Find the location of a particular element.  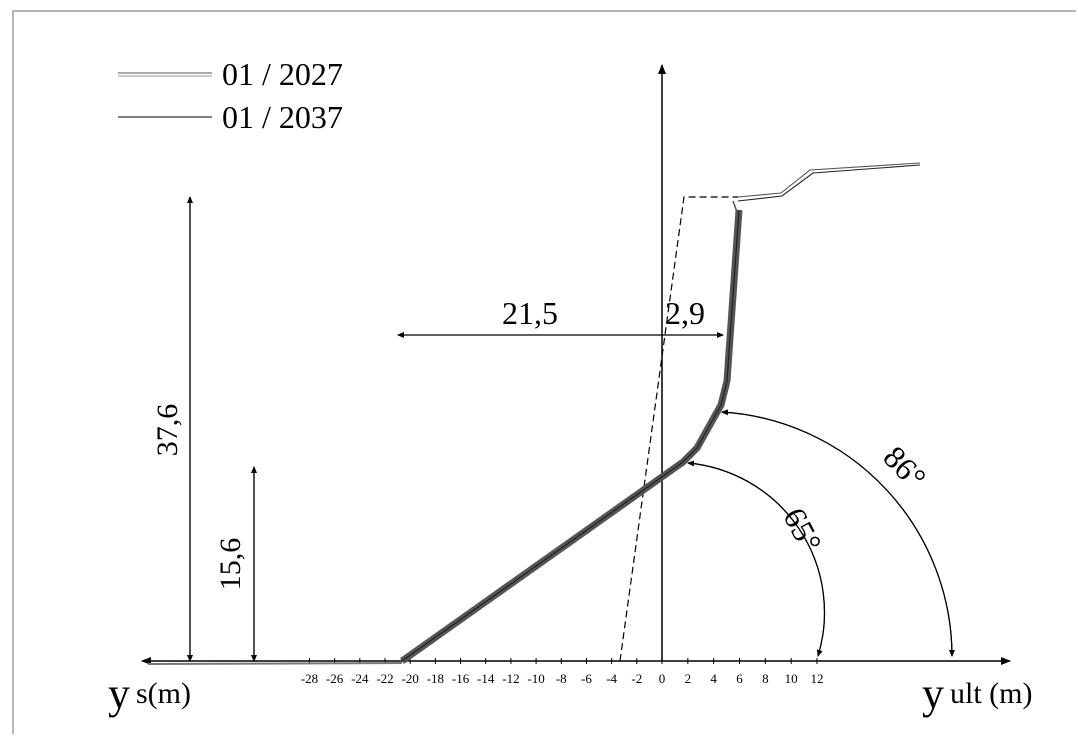

crest-line-2037 is located at coordinates (829, 183).